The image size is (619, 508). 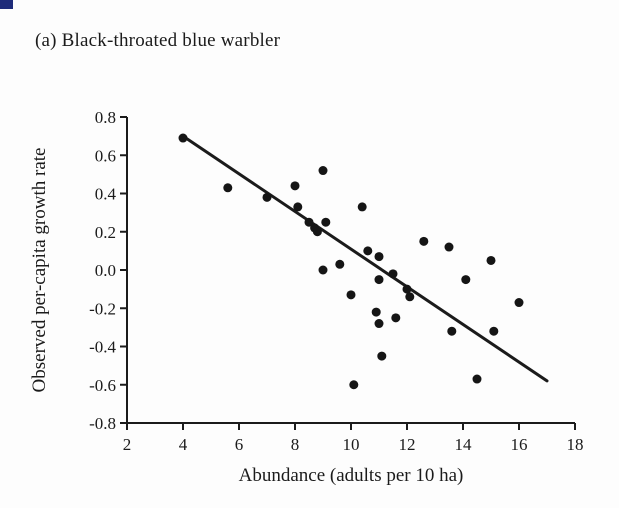 I want to click on y-tick-label: 0.0, so click(x=105, y=270).